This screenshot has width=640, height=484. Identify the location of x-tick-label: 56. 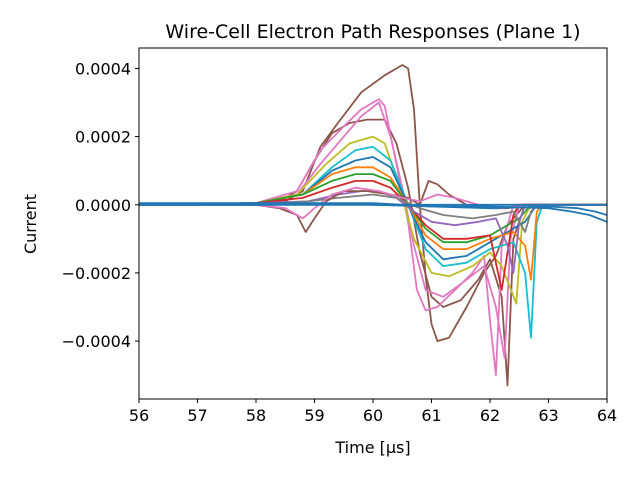
(139, 415).